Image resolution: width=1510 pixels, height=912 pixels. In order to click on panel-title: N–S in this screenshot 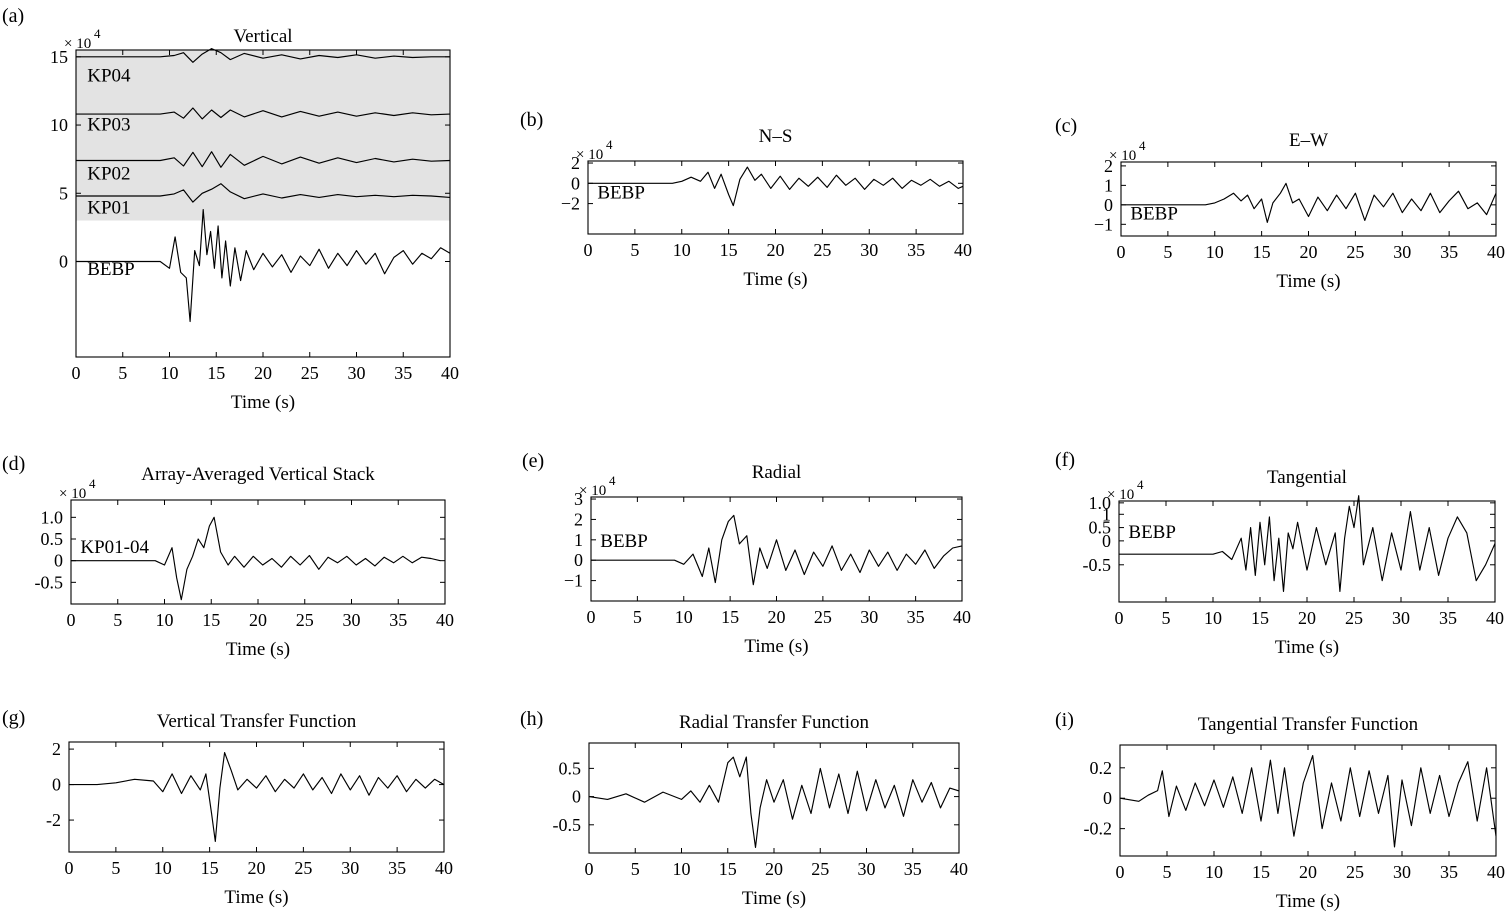, I will do `click(776, 136)`.